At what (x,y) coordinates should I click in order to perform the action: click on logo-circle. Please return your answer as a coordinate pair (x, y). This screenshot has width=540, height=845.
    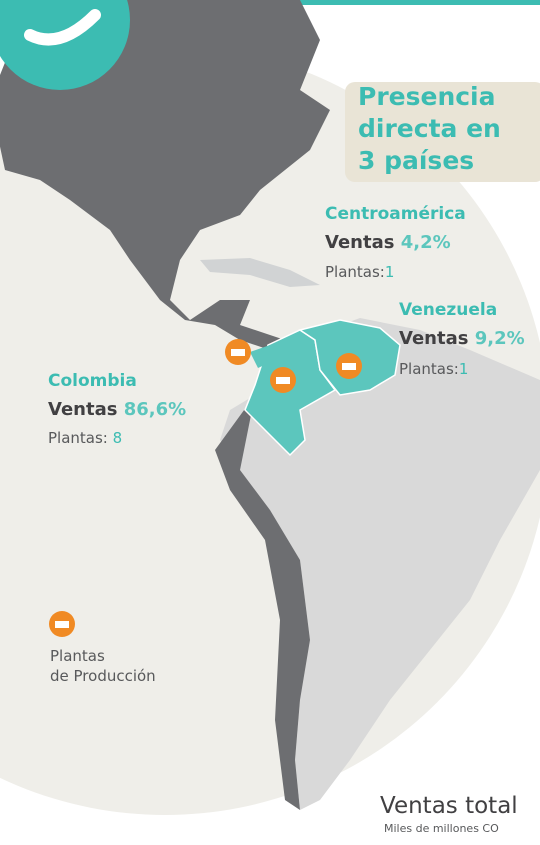
    Looking at the image, I should click on (65, 45).